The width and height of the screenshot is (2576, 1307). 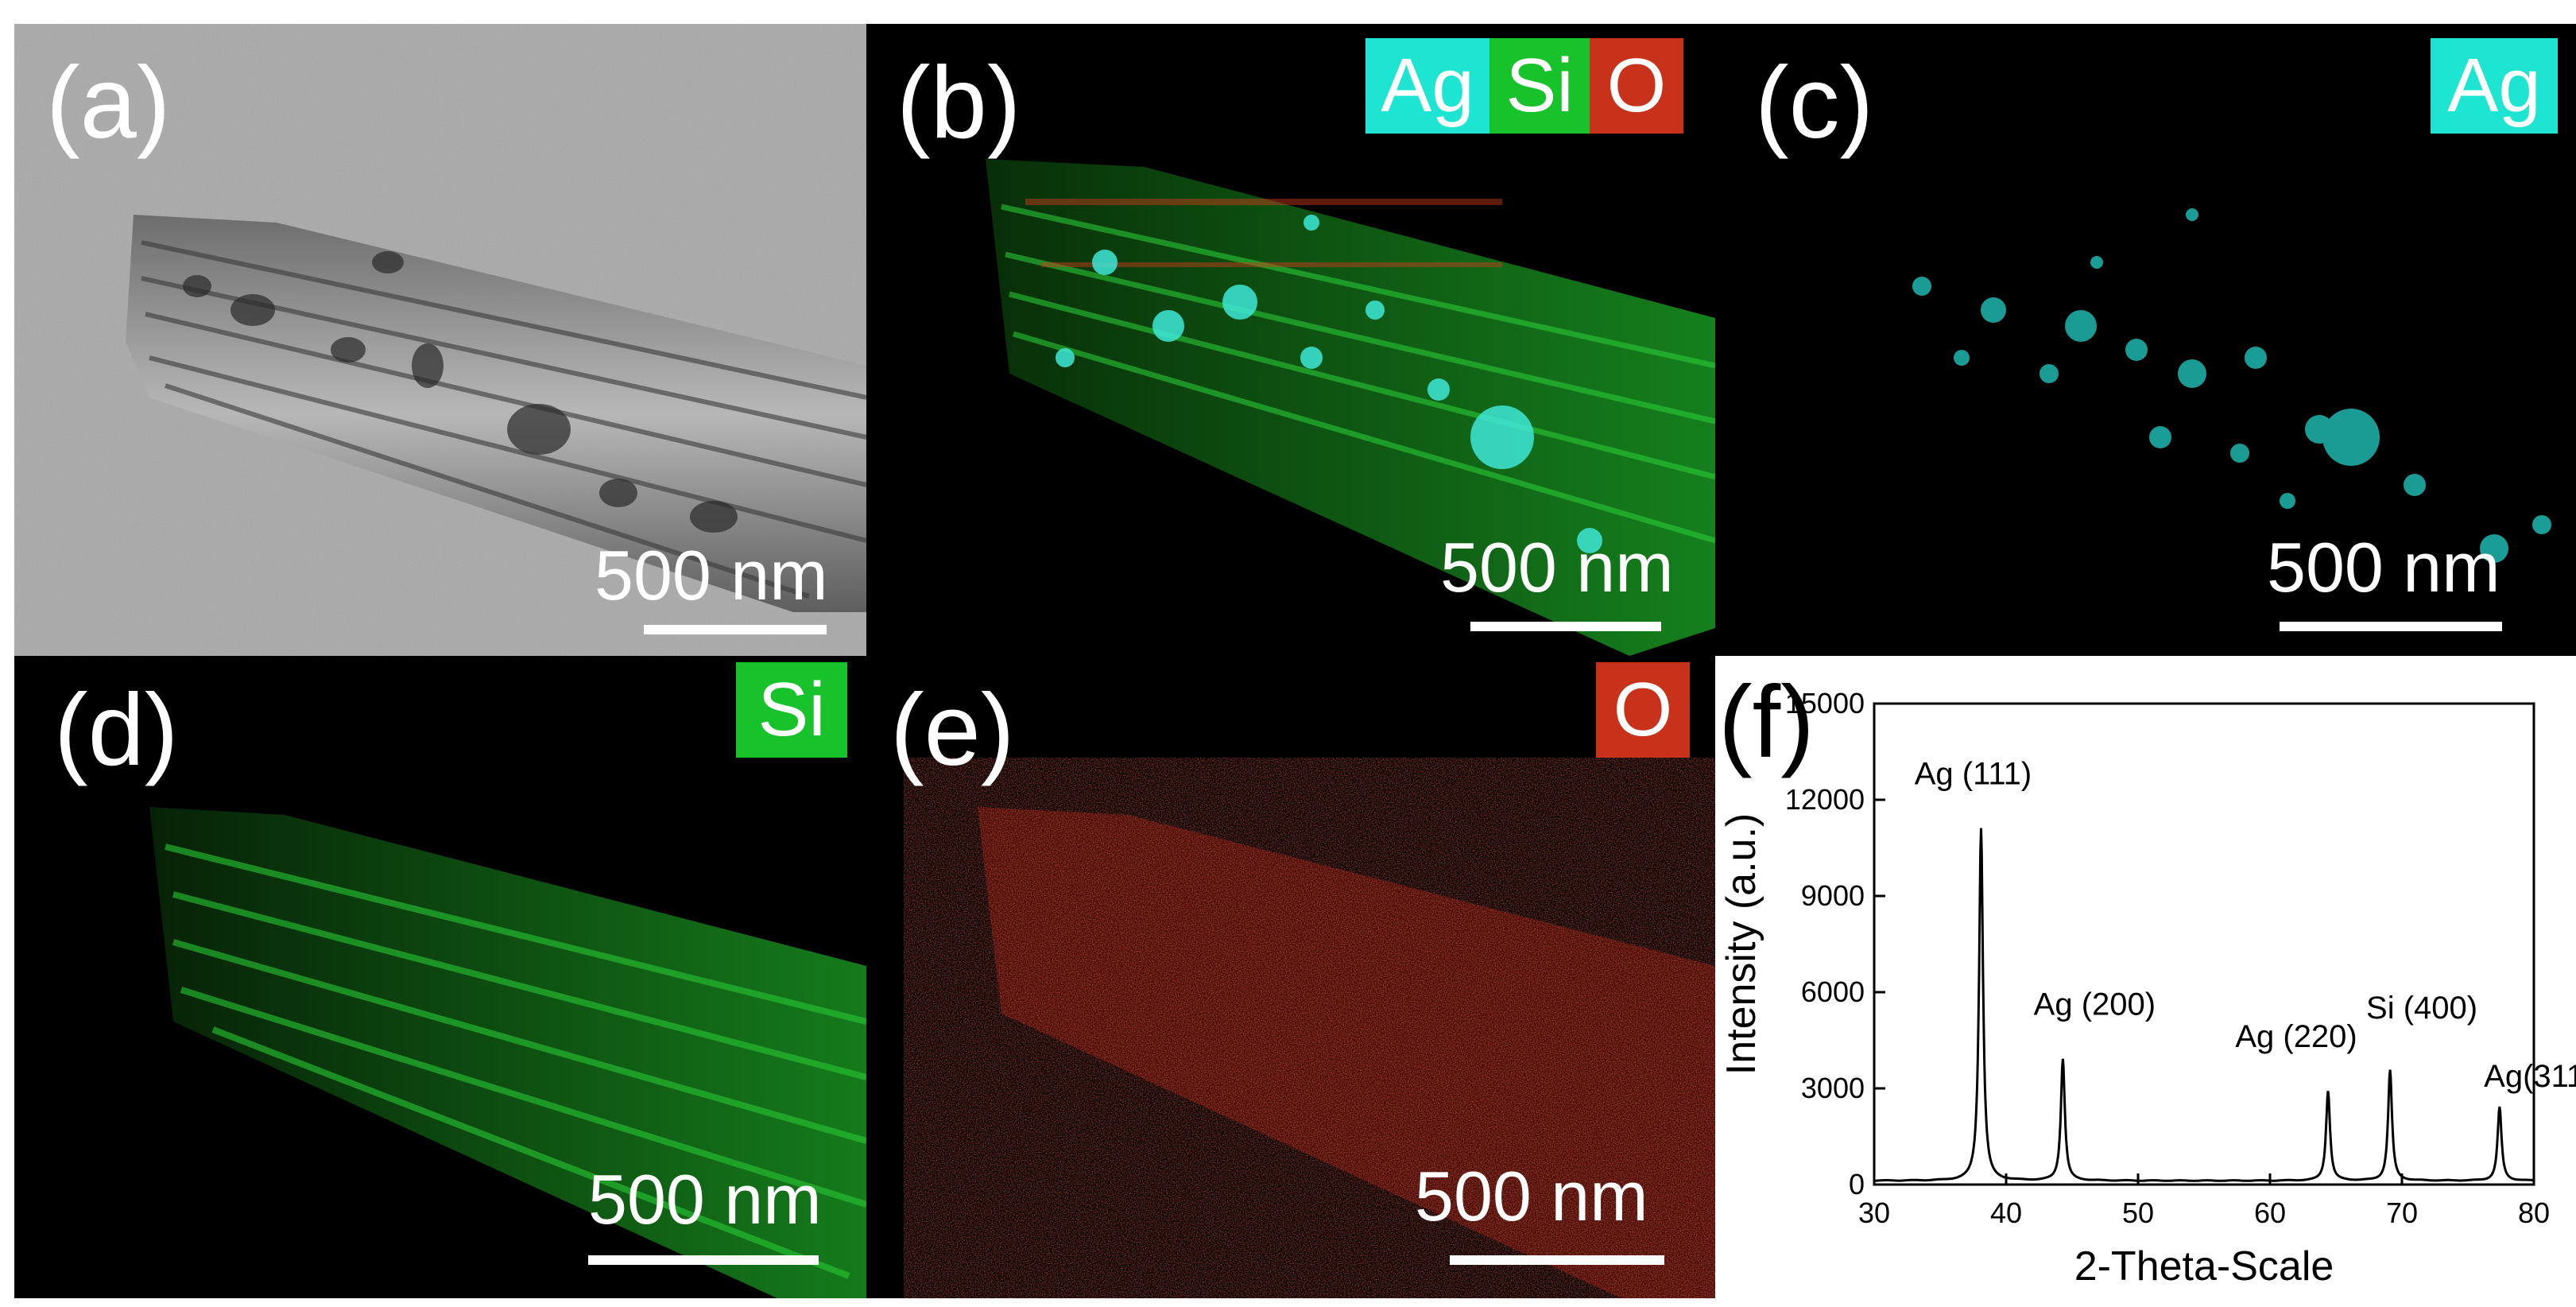 What do you see at coordinates (2270, 1212) in the screenshot?
I see `x-tick-label: 60` at bounding box center [2270, 1212].